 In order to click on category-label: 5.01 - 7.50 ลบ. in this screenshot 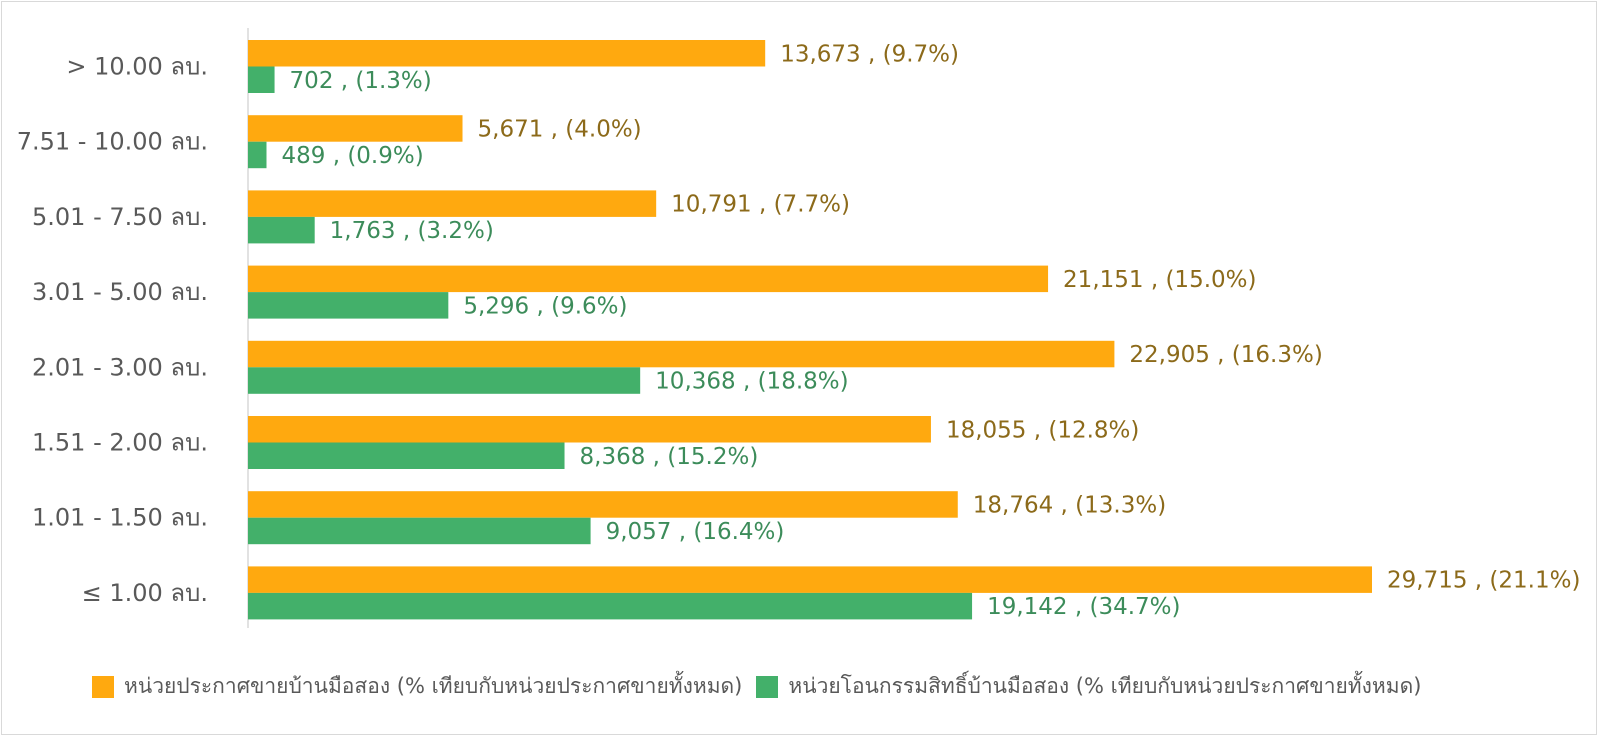, I will do `click(120, 217)`.